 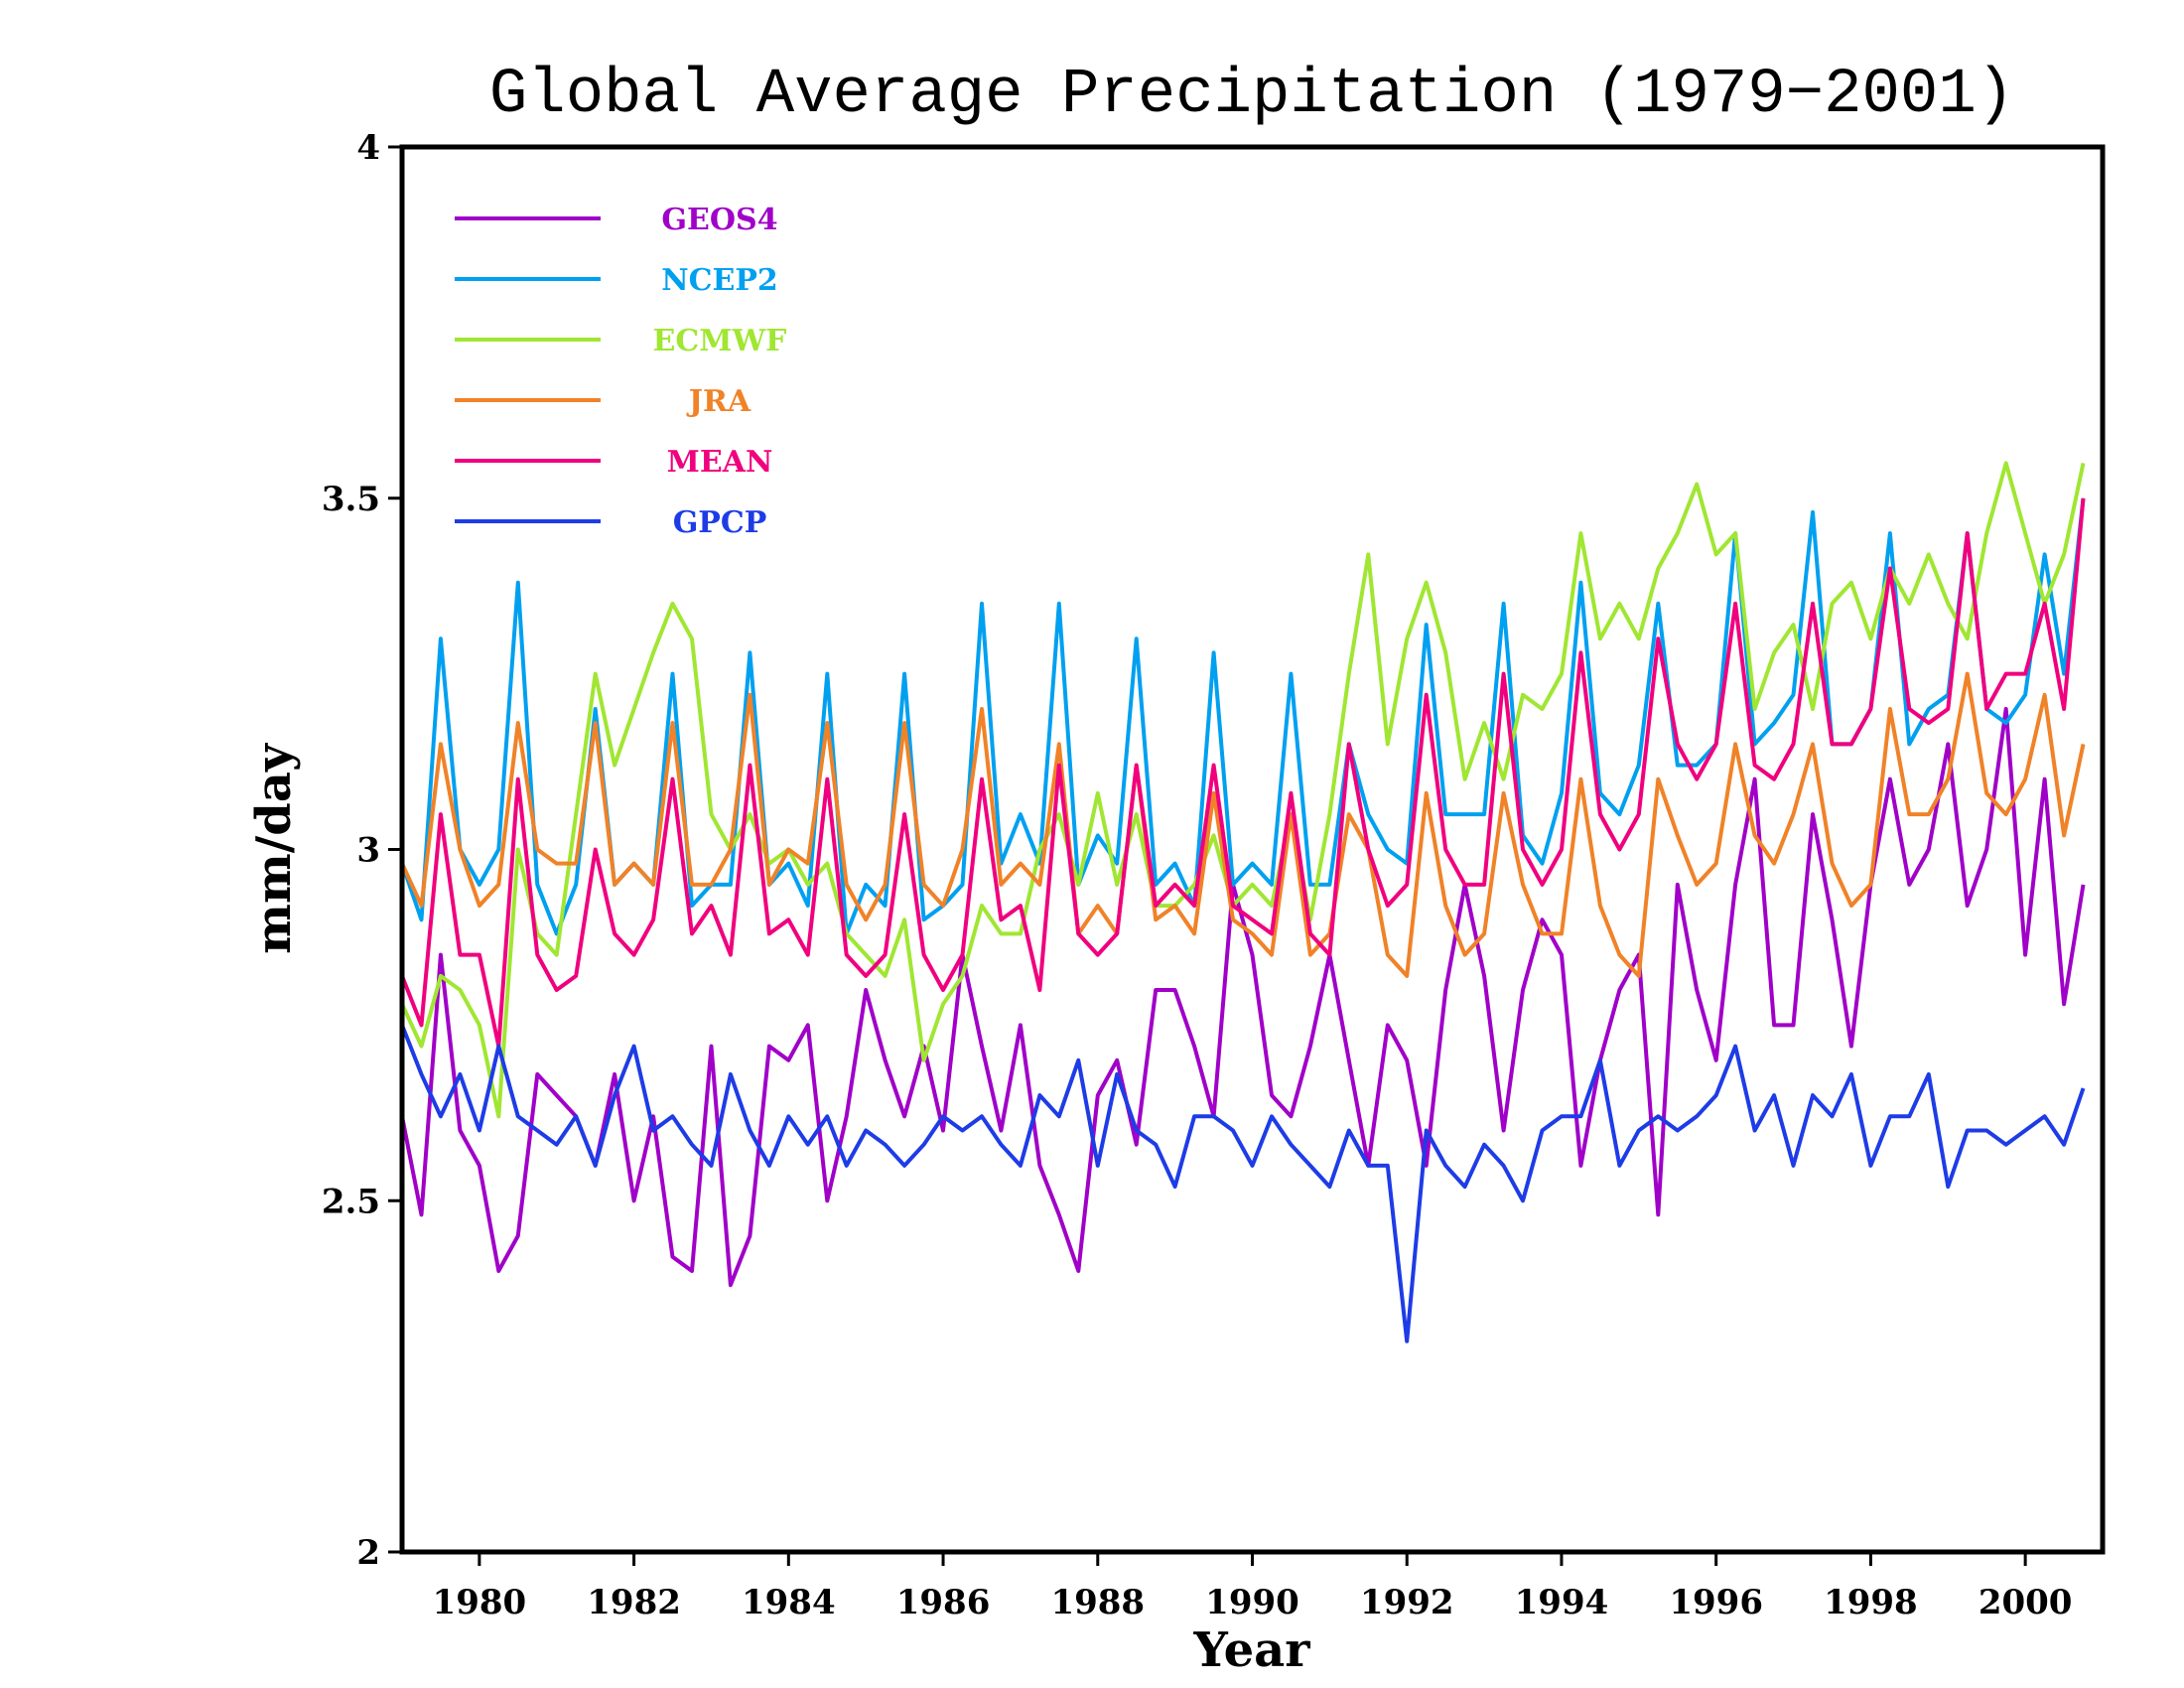 I want to click on legend-label-jra: JRA, so click(x=718, y=401).